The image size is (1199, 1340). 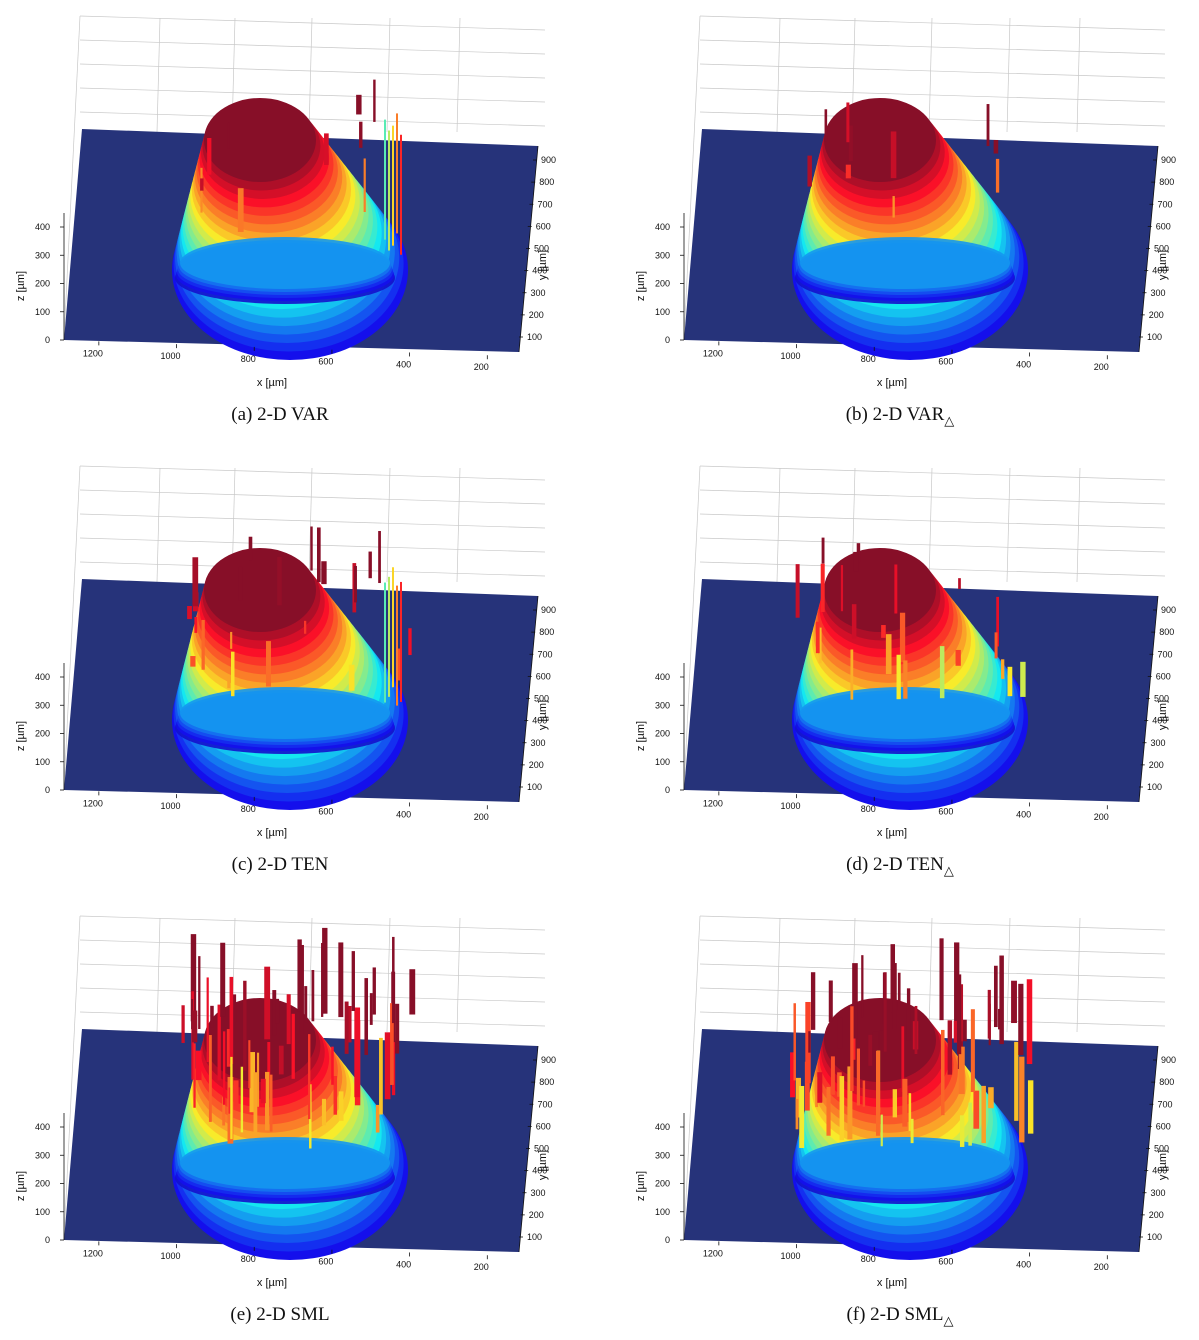 I want to click on x-tick-label: 1000, so click(x=791, y=1256).